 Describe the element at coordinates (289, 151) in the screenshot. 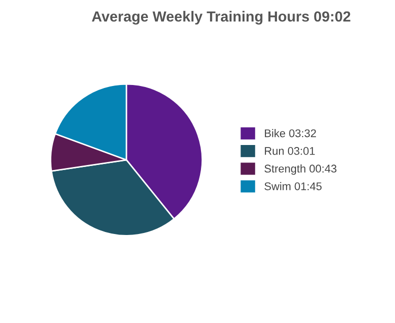

I see `legend-label: Run 03:01` at that location.